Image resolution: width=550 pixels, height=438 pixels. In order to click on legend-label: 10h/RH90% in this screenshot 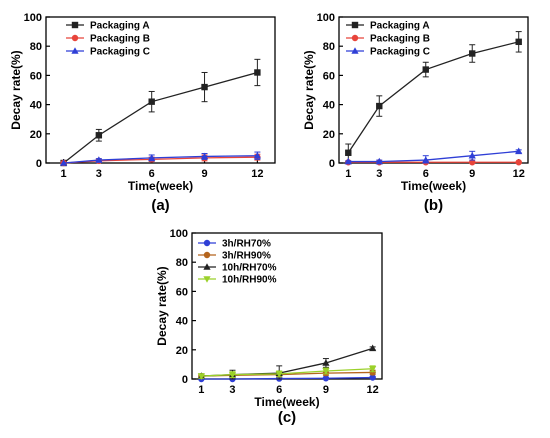, I will do `click(249, 280)`.